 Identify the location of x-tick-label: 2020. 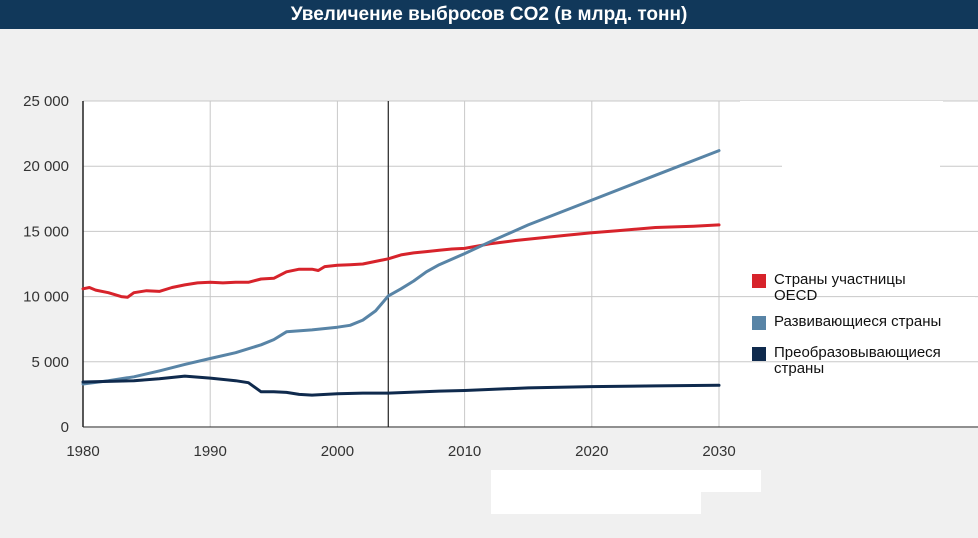
(591, 451).